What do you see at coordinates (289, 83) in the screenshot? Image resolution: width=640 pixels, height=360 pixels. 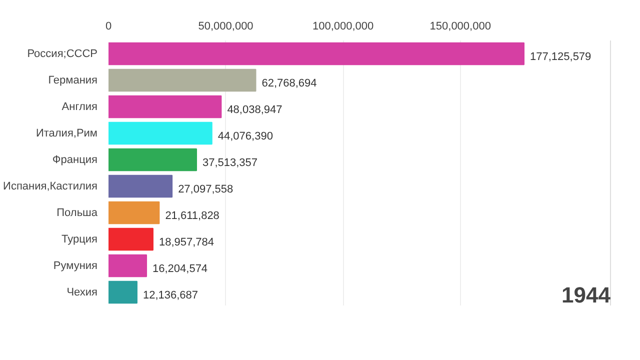 I see `data-label: 62,768,694` at bounding box center [289, 83].